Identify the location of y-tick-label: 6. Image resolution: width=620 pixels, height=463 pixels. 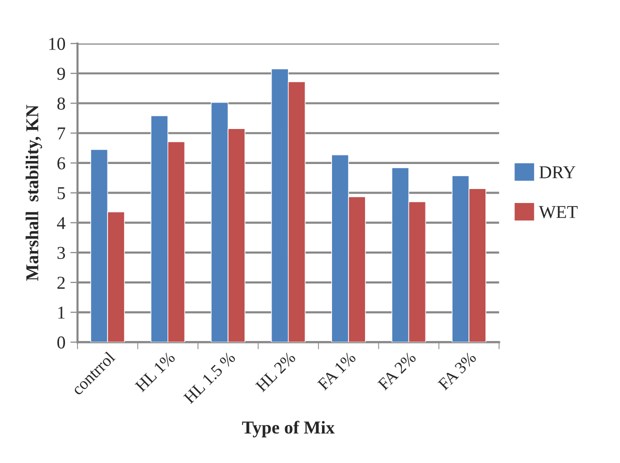
(61, 163).